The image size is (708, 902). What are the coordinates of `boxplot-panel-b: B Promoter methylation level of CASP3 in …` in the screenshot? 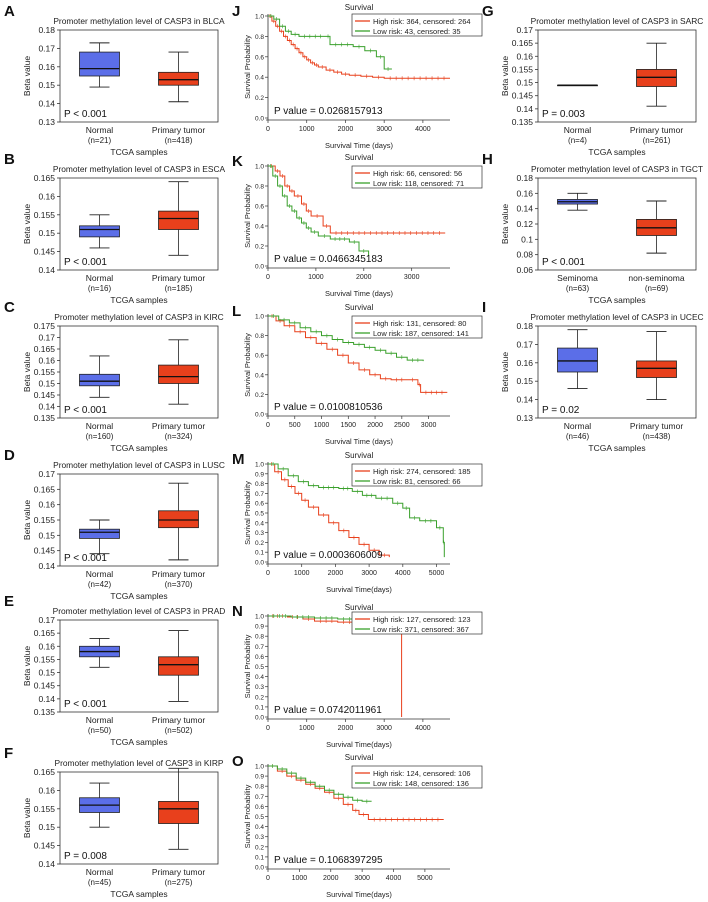 It's located at (115, 228).